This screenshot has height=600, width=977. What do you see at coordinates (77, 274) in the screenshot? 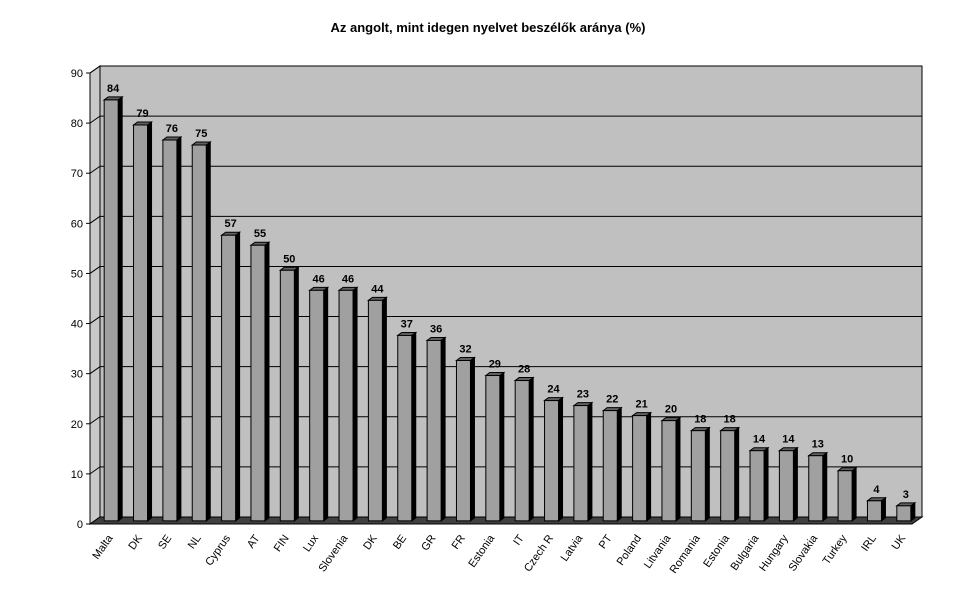
I see `y-tick-label: 50` at bounding box center [77, 274].